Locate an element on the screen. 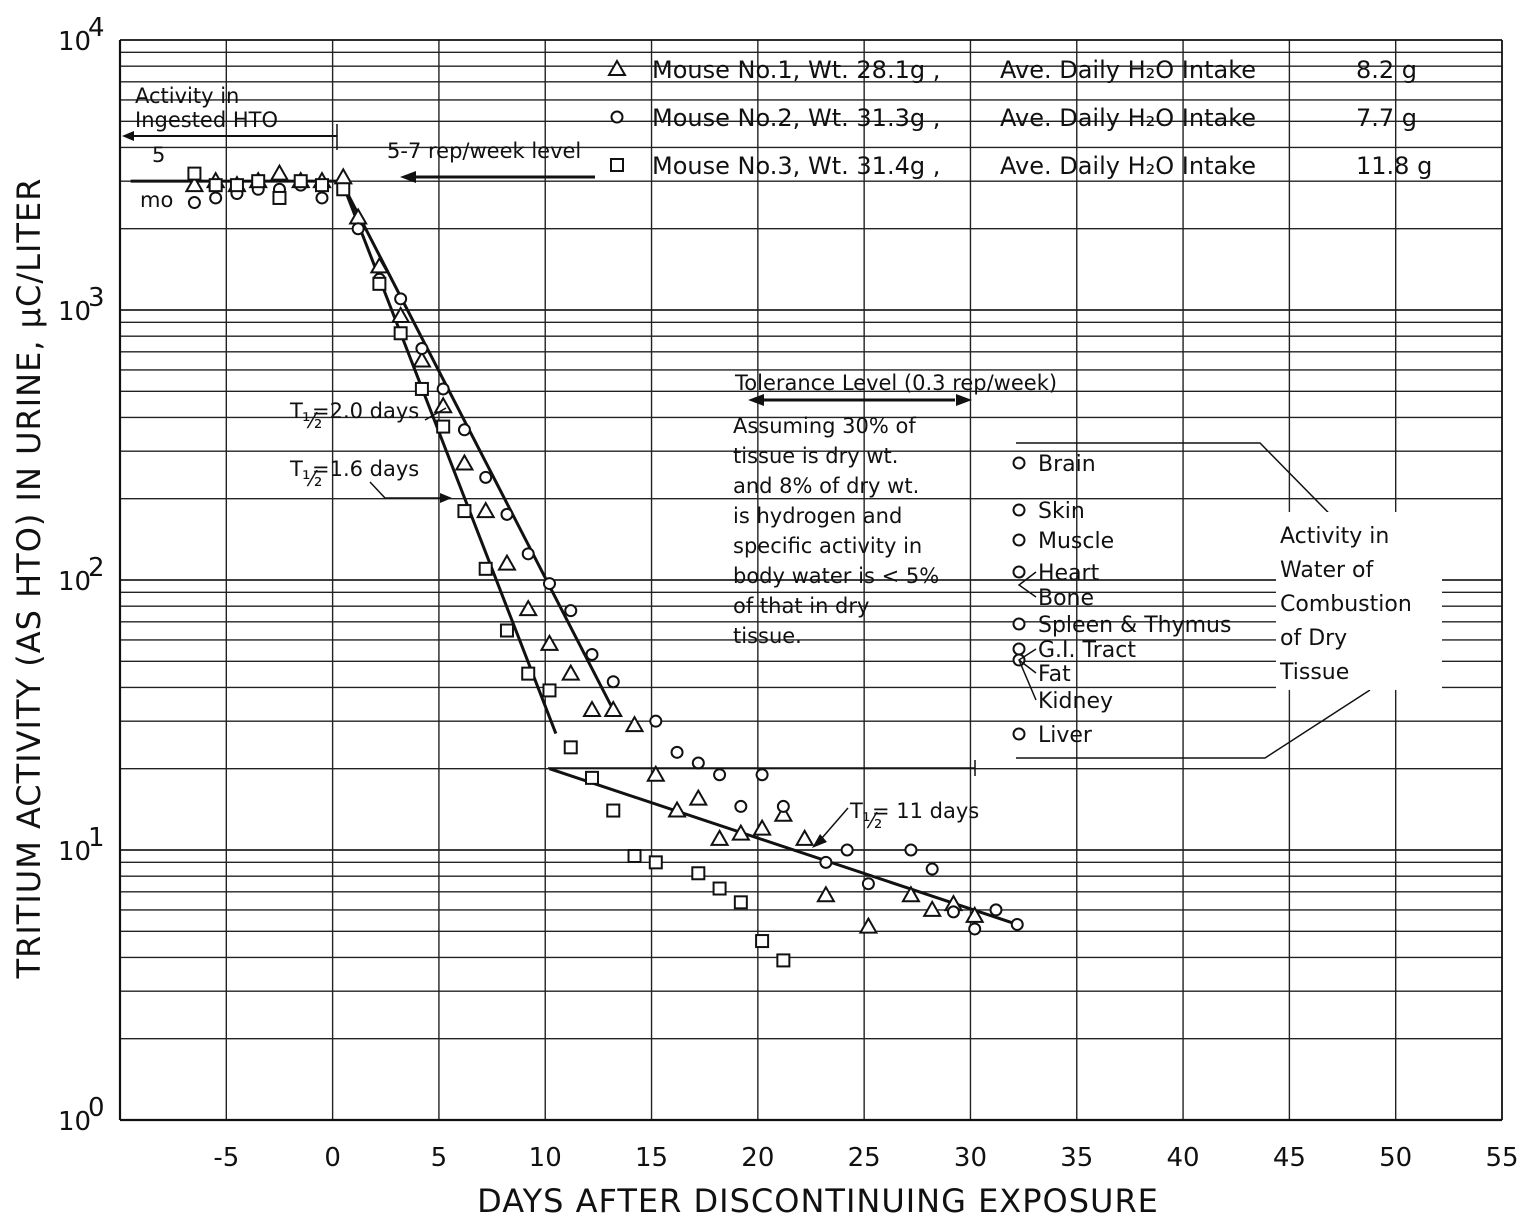 The height and width of the screenshot is (1226, 1520). combustion-label-bg is located at coordinates (1359, 601).